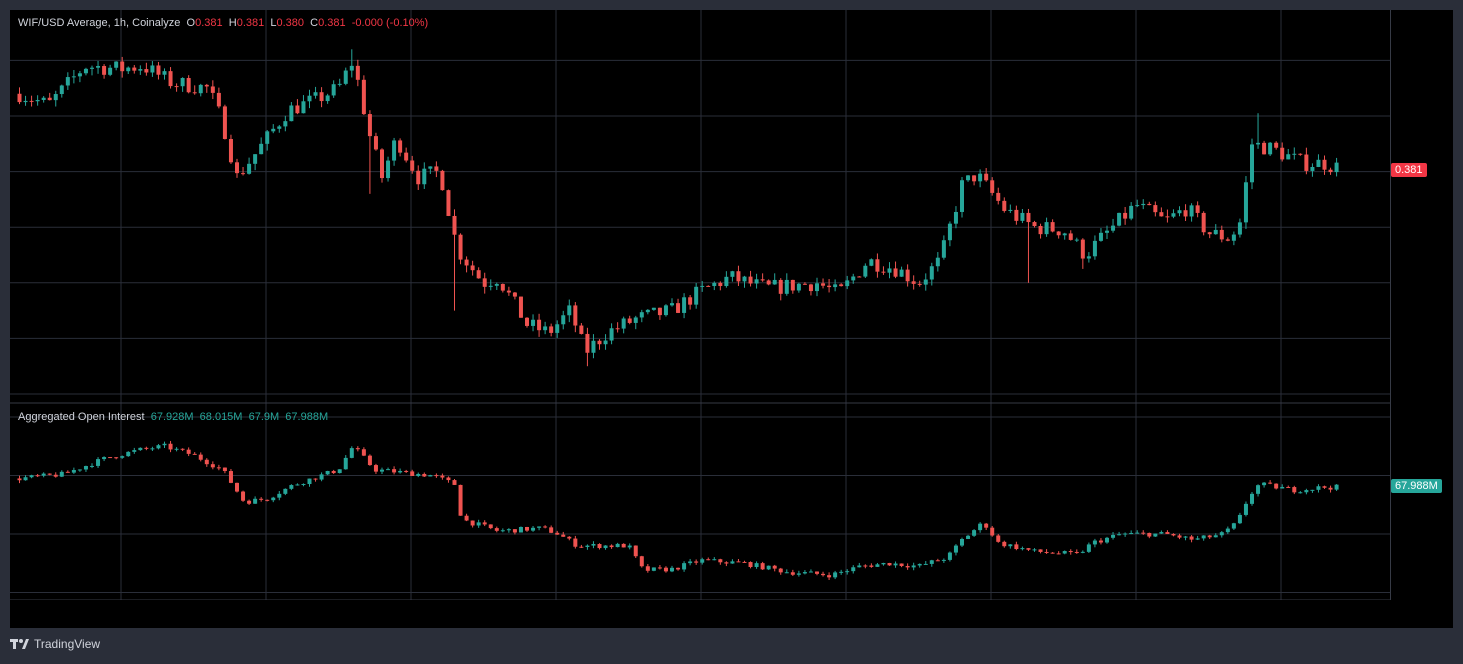 The width and height of the screenshot is (1463, 664). I want to click on open-label: O, so click(191, 23).